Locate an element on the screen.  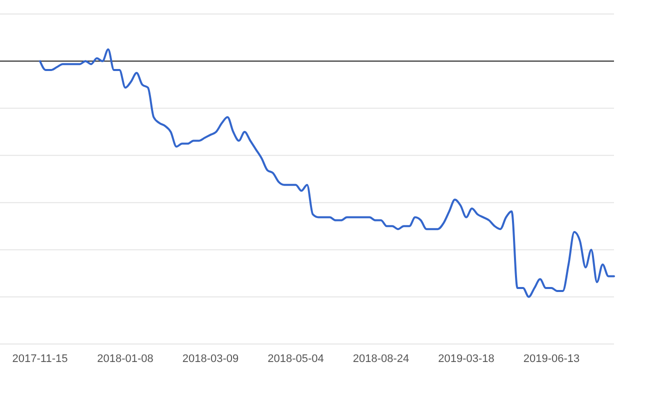
x-tick-label: 2019-06-13 is located at coordinates (551, 359).